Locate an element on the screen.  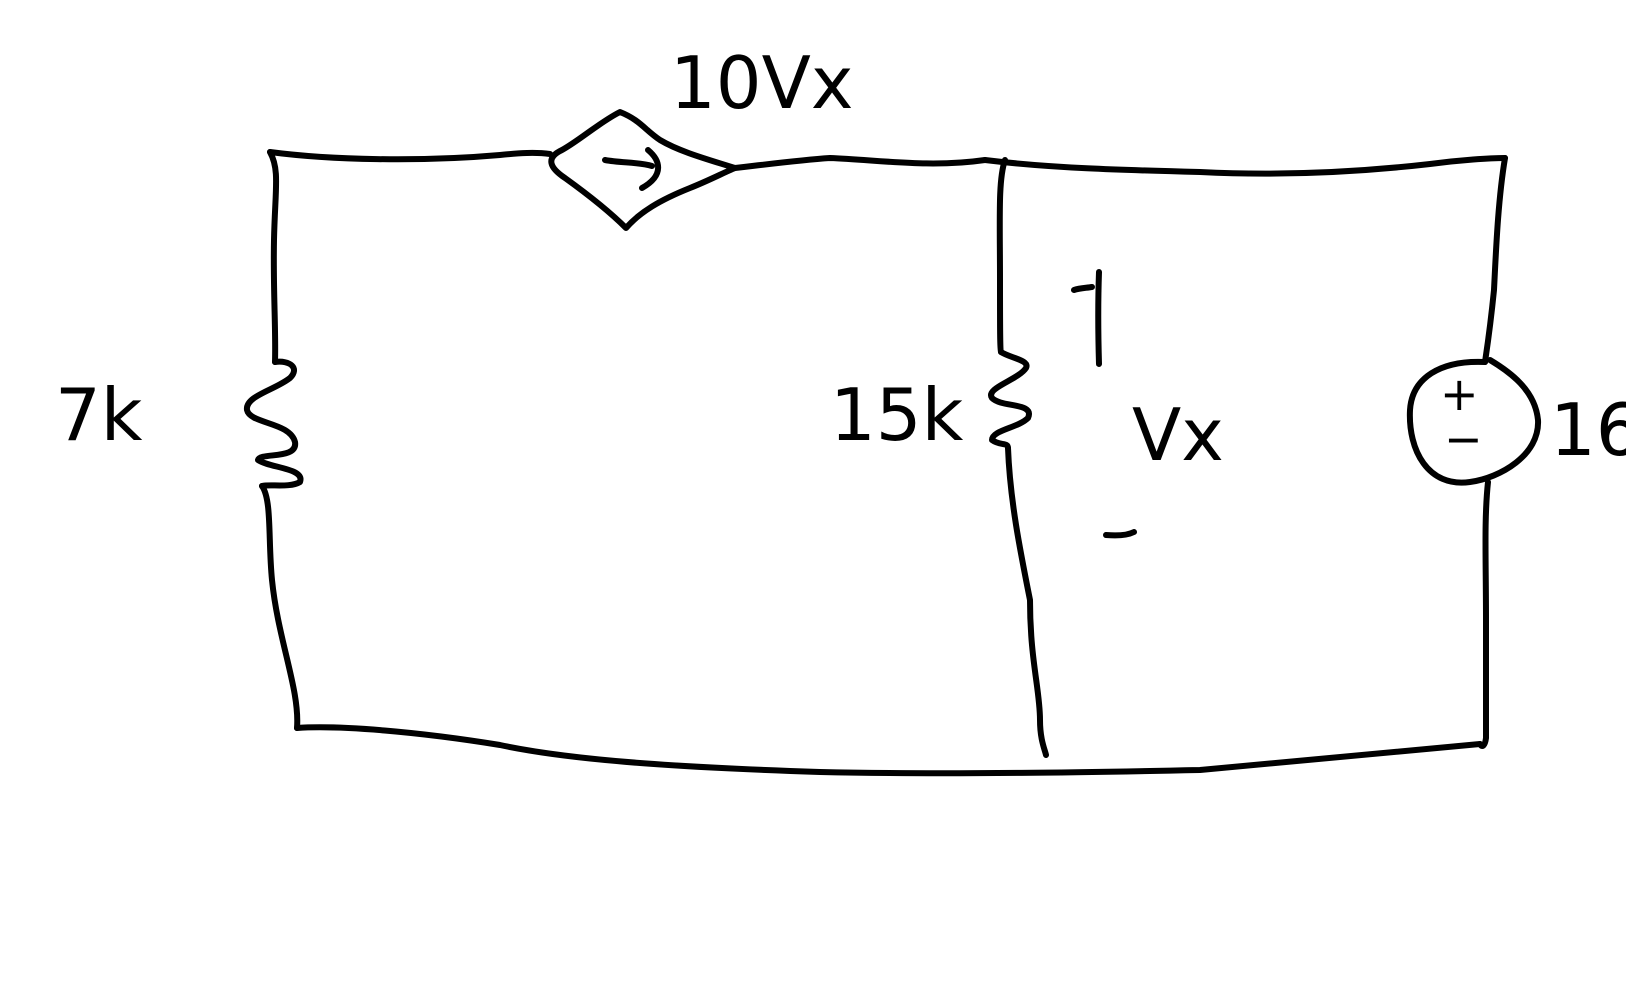
middle-resistor-label: 15k is located at coordinates (897, 415).